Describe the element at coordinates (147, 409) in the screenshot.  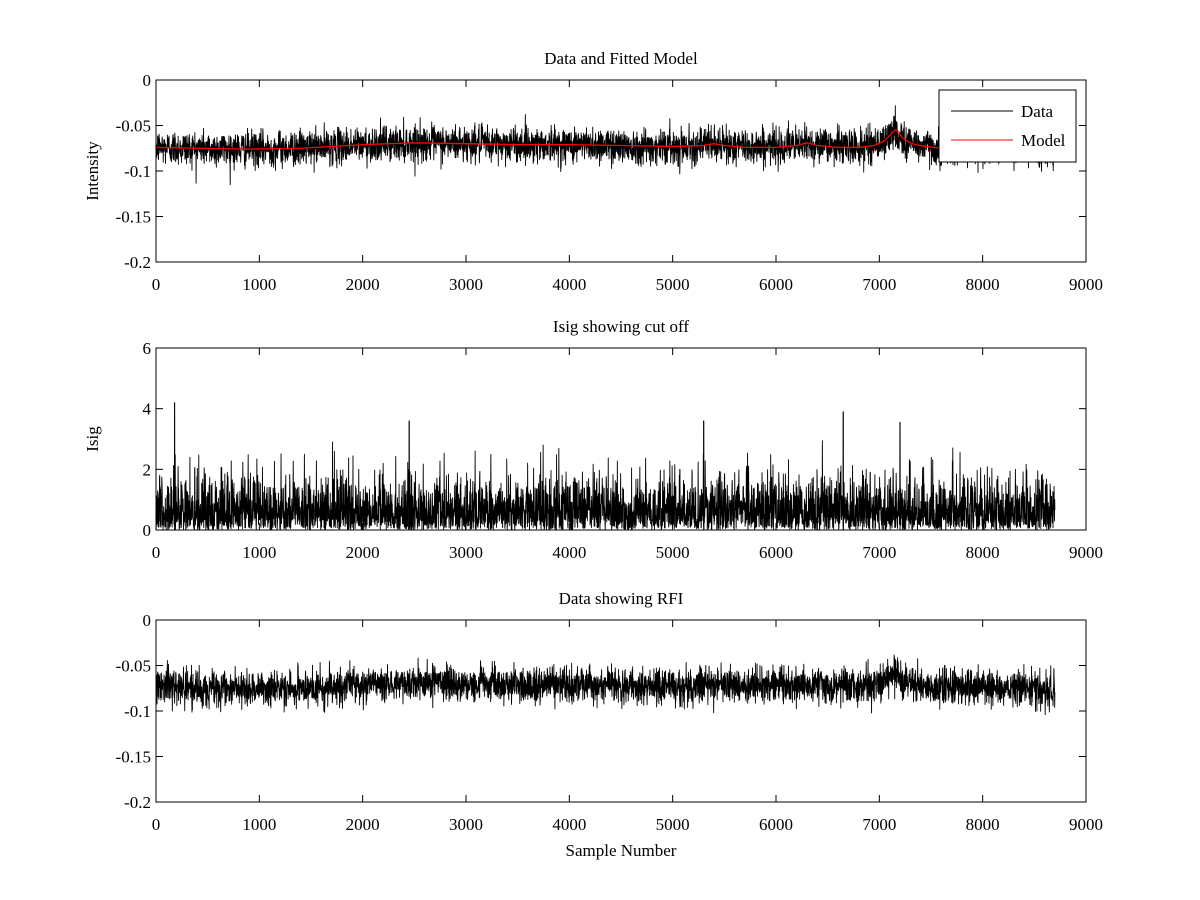
I see `y-tick-label: 4` at that location.